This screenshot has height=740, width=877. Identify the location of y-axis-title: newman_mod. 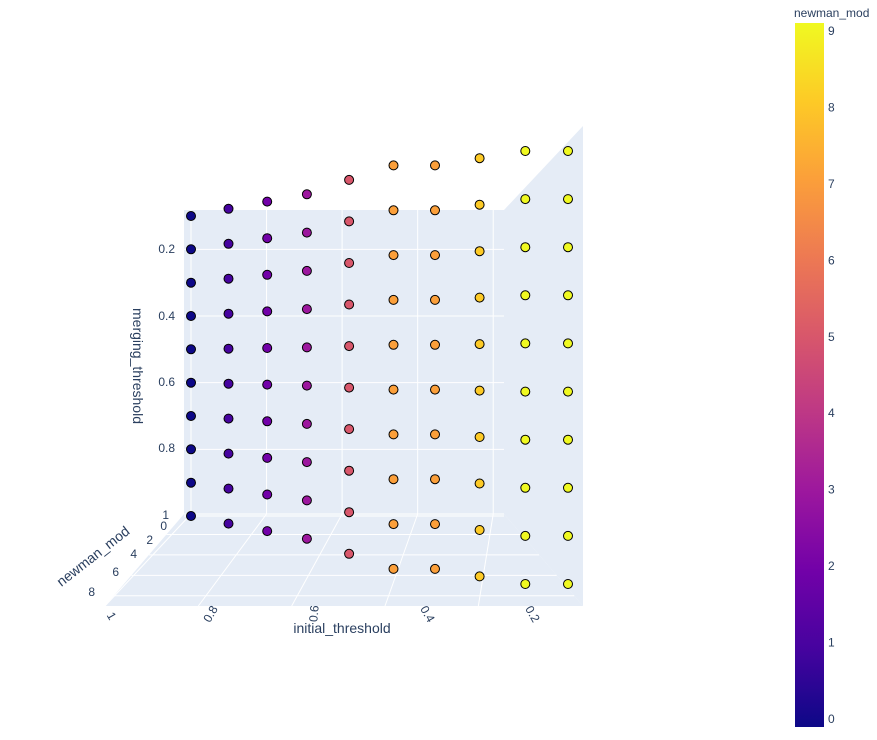
(92, 556).